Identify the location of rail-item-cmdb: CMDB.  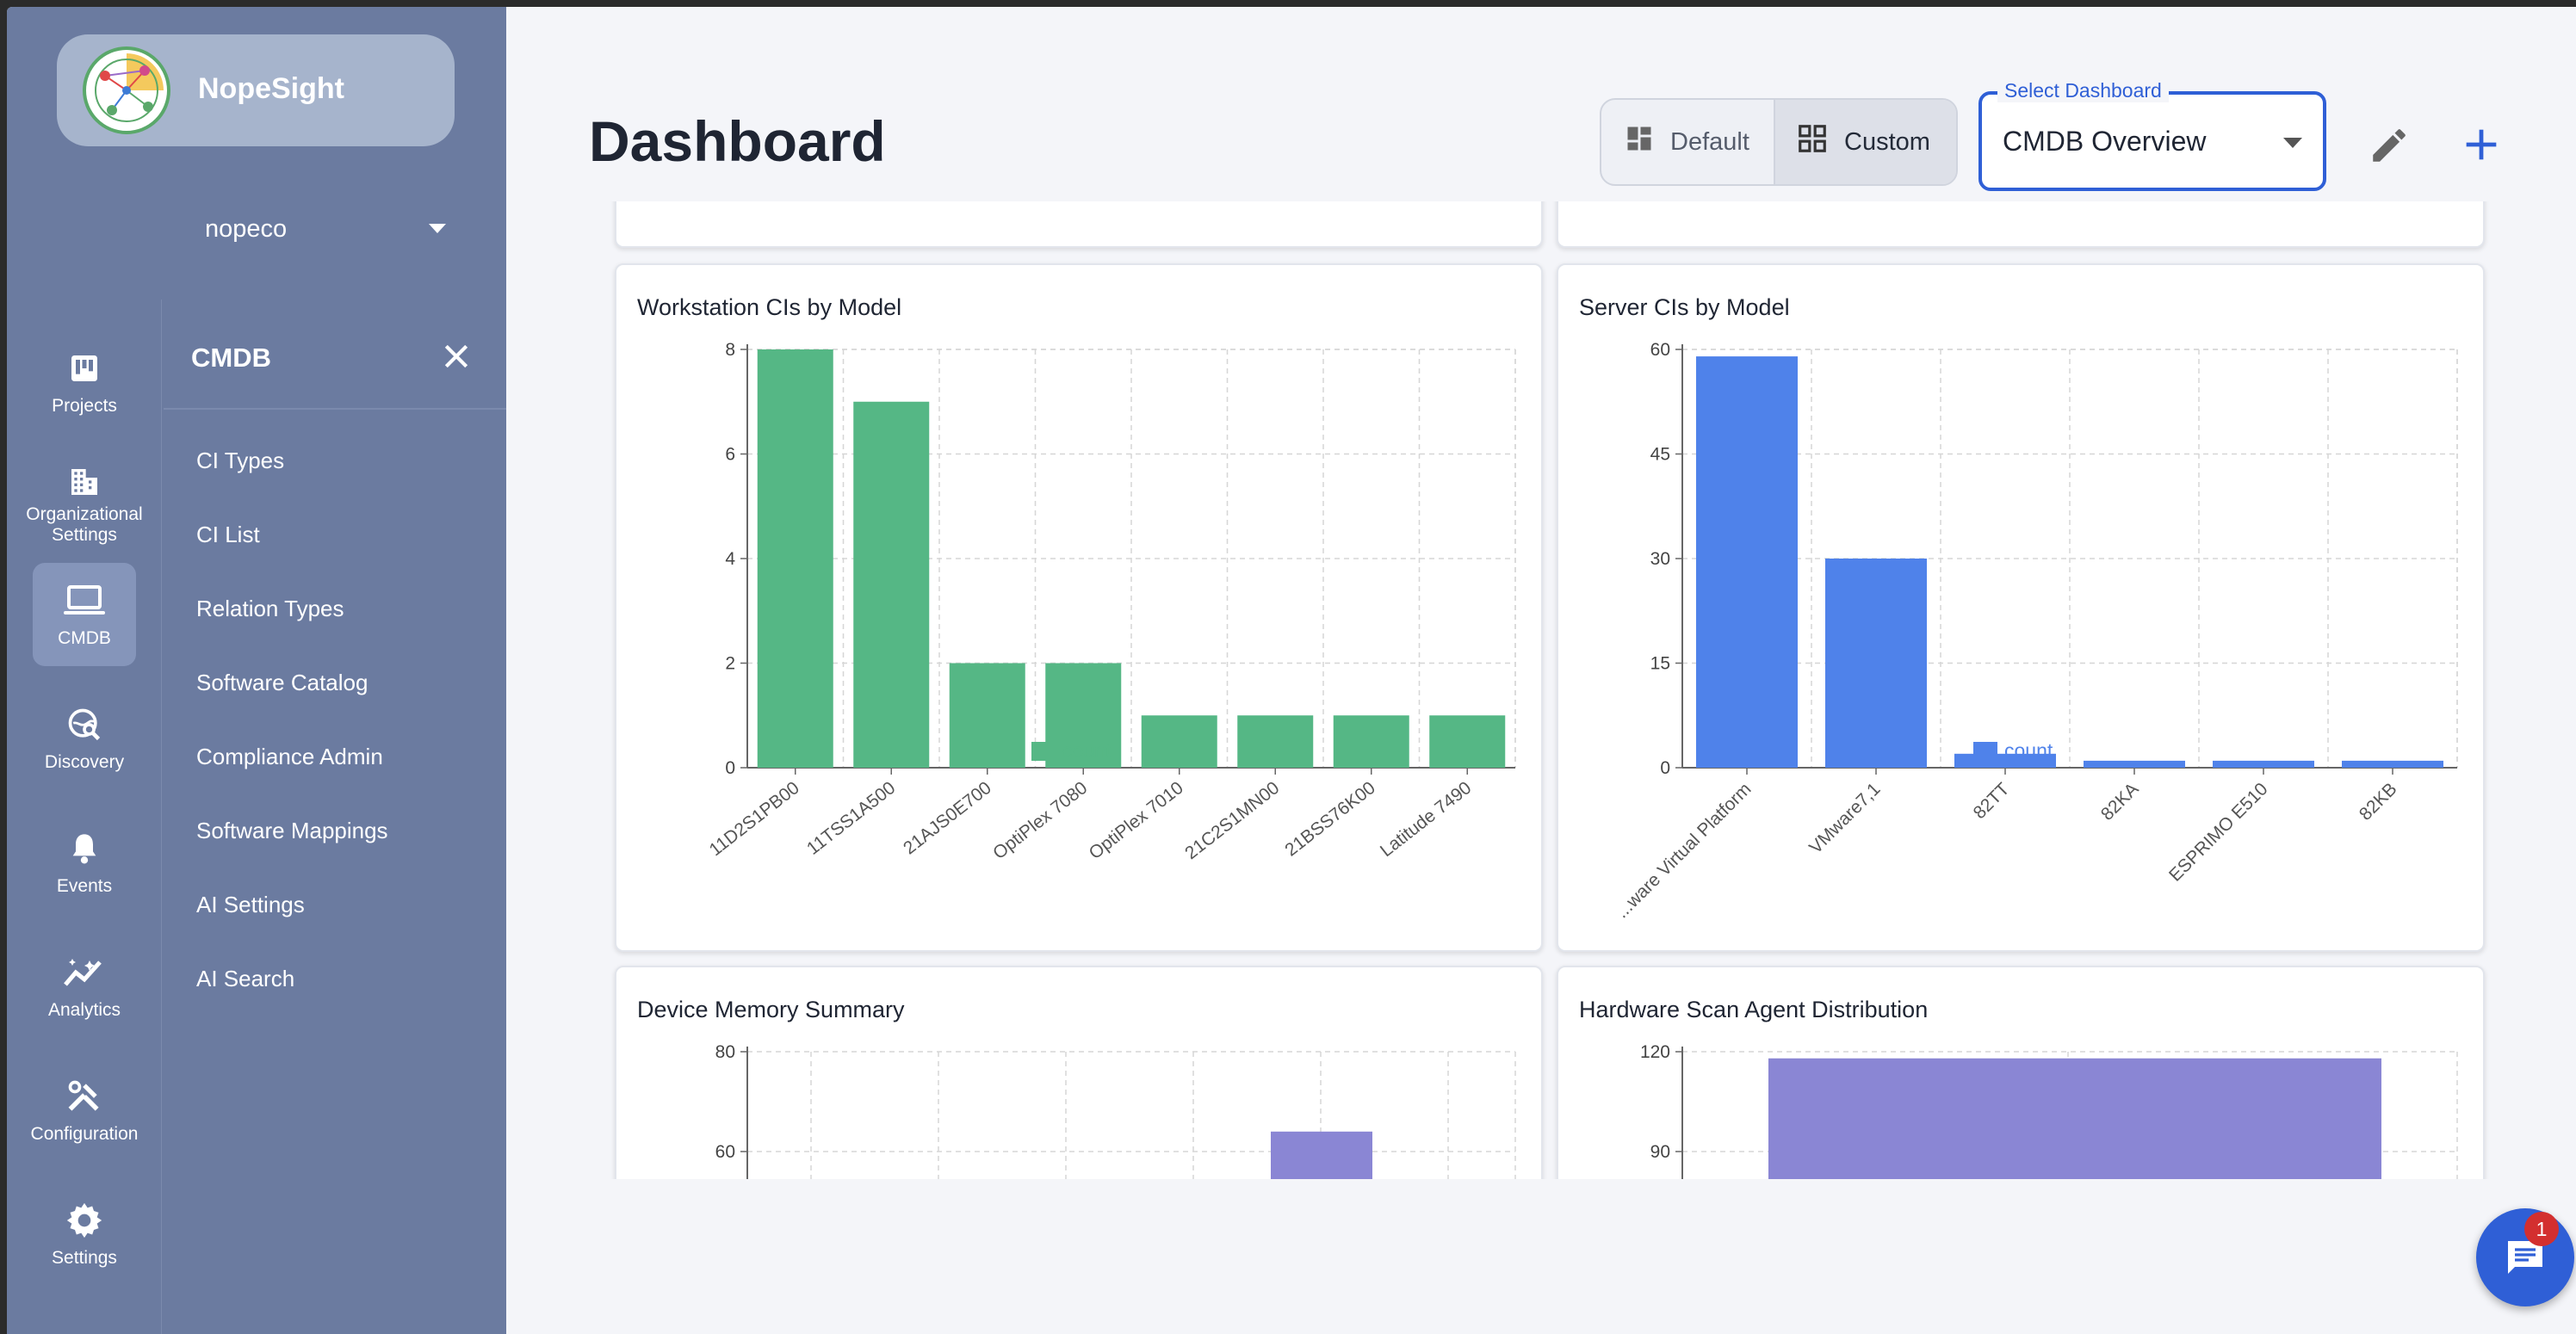
(84, 614).